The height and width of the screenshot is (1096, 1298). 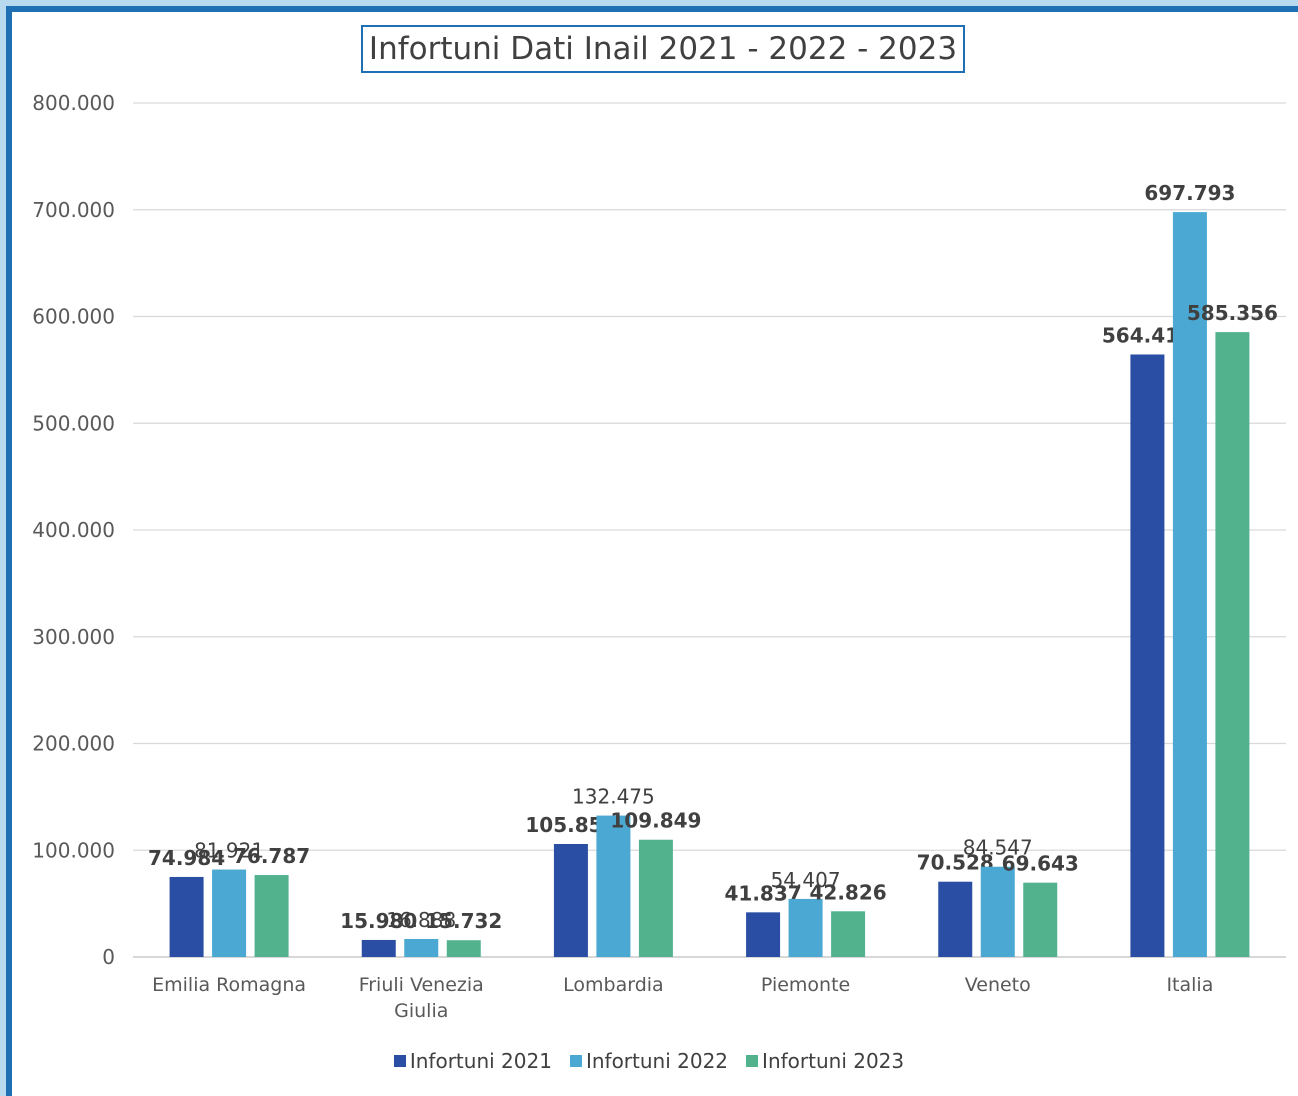 What do you see at coordinates (998, 848) in the screenshot?
I see `data-label: 84.547` at bounding box center [998, 848].